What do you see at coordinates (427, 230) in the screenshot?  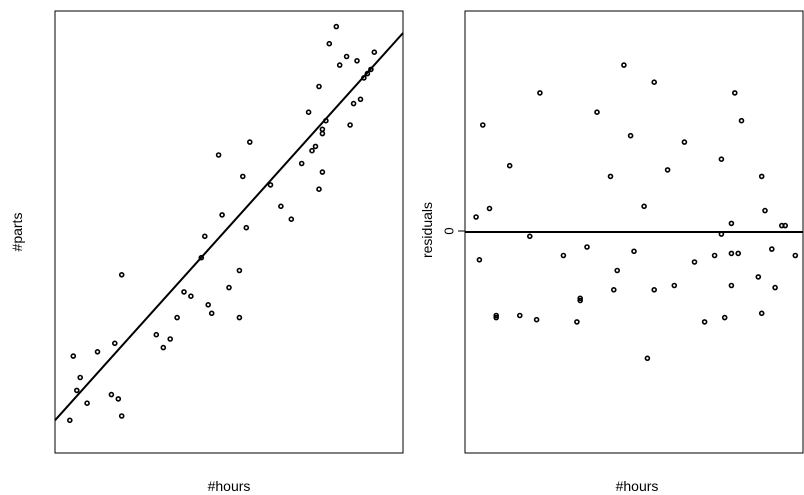 I see `y-axis-label-right: residuals` at bounding box center [427, 230].